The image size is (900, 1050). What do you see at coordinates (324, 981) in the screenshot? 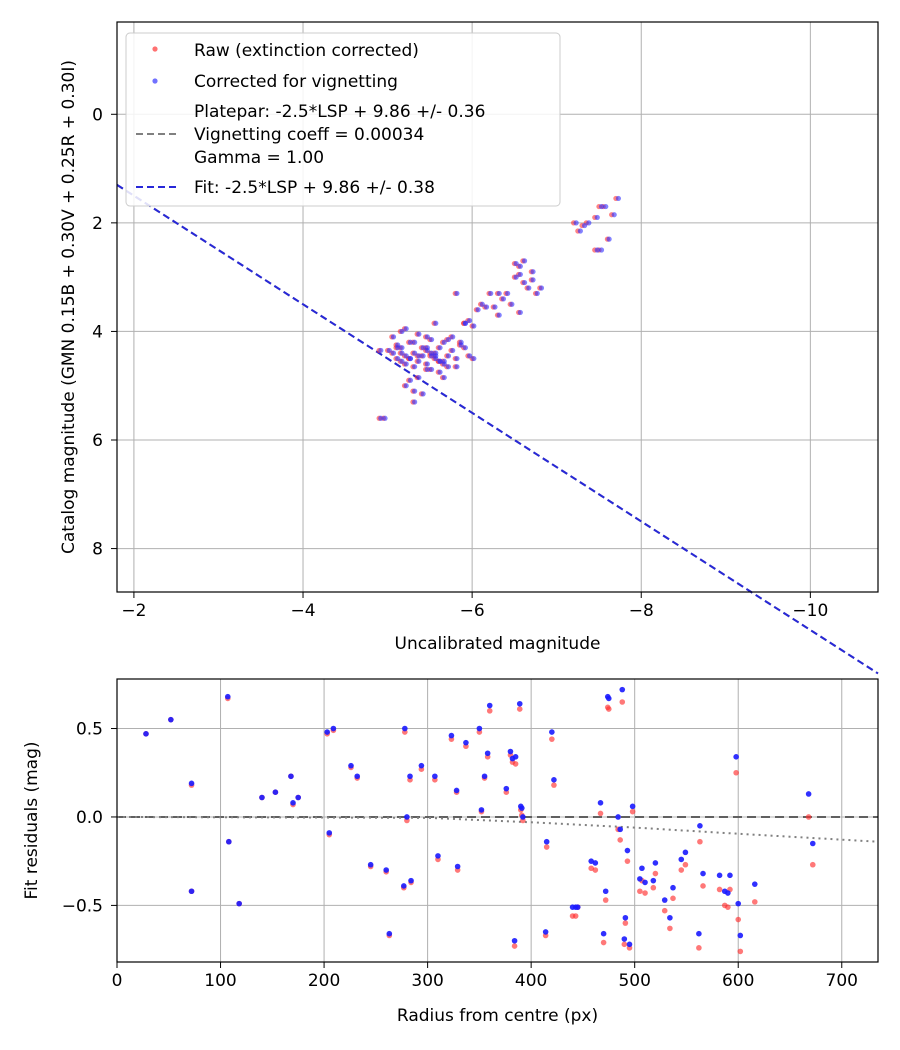
I see `bottom-x-tick-label: 200` at bounding box center [324, 981].